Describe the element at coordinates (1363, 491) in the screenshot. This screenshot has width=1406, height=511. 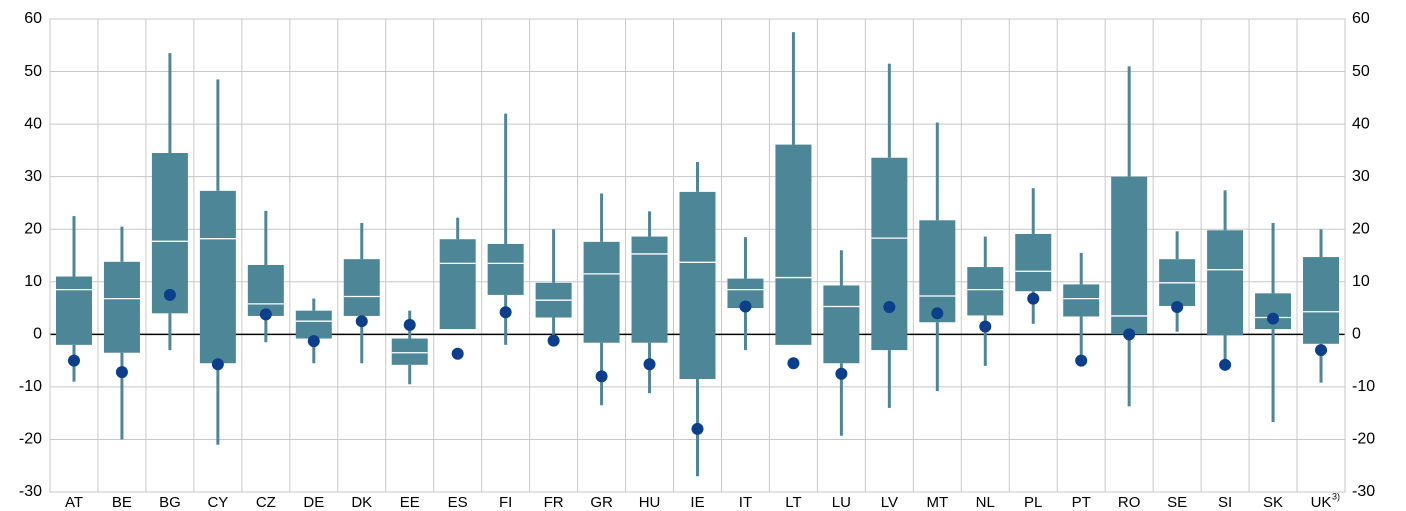
I see `y2-tick-label: -30` at that location.